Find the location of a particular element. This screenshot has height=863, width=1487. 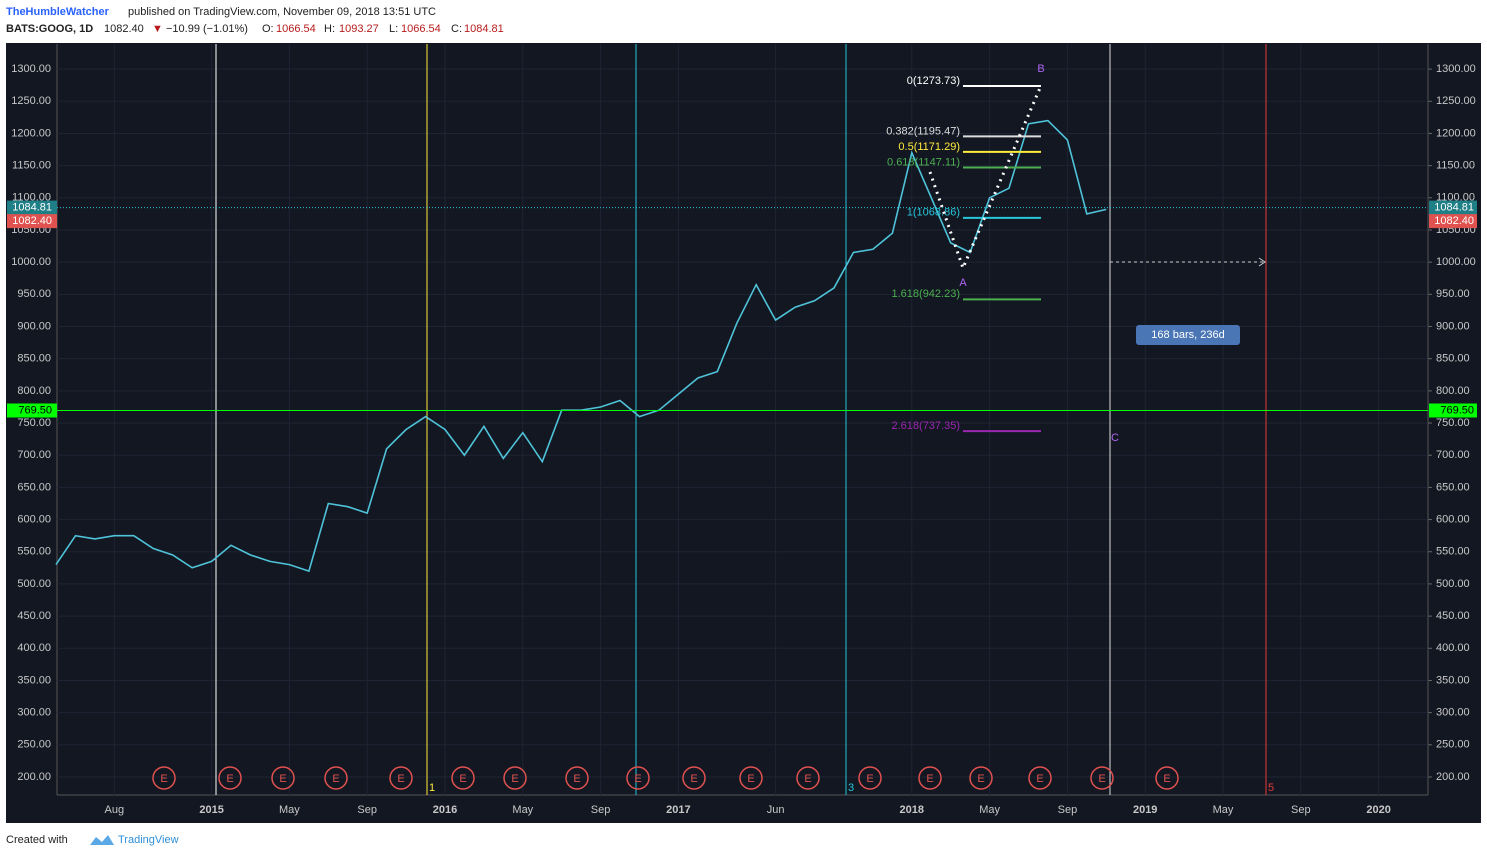

y-tick-label: 400.00 is located at coordinates (34, 648).